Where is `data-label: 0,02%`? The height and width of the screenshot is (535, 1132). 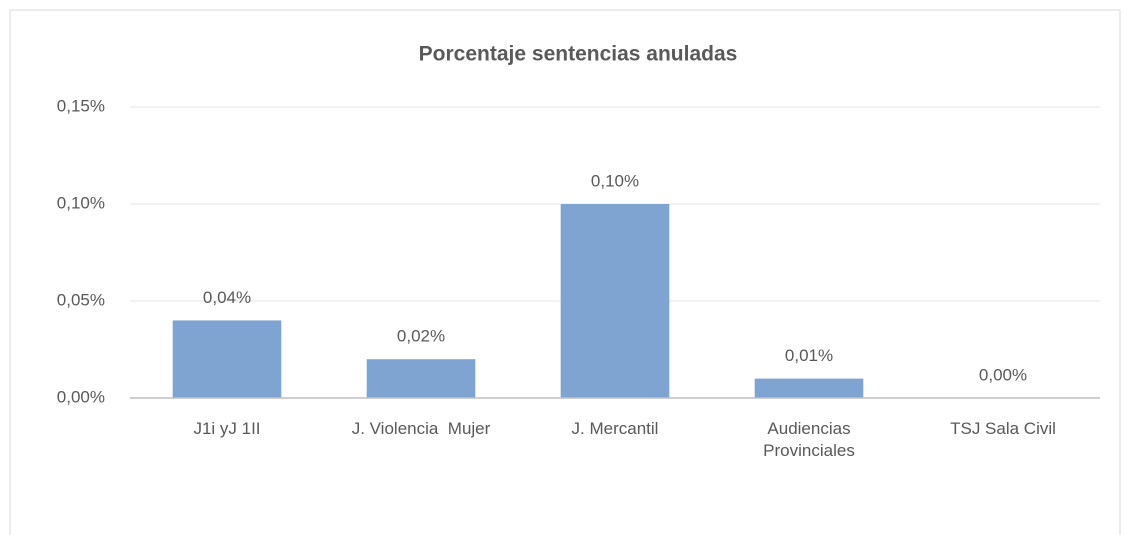 data-label: 0,02% is located at coordinates (421, 336).